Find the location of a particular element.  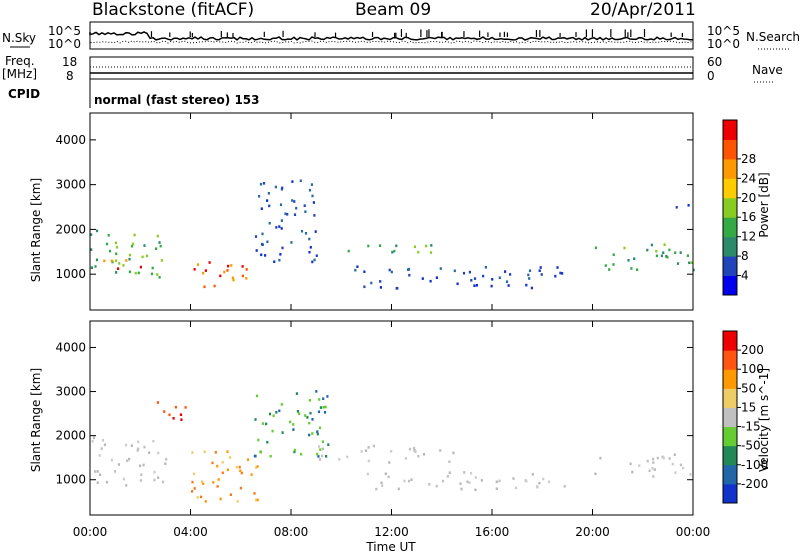

colorbar-tick-label: 4 is located at coordinates (745, 276).